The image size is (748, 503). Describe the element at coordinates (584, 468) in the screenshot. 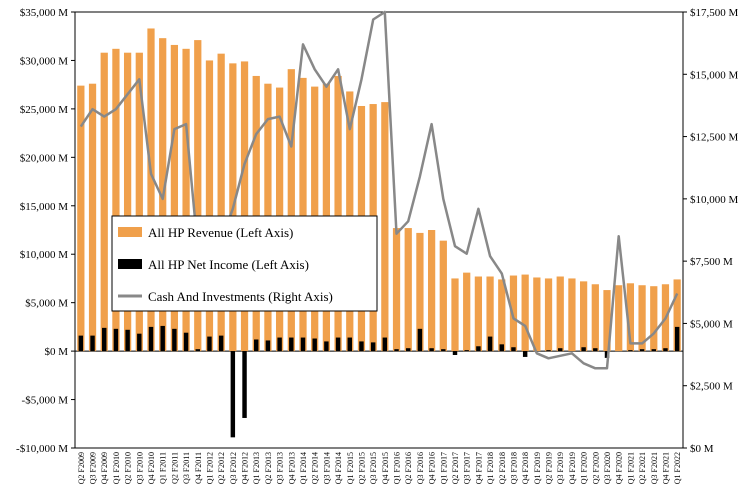

I see `x-tick-label: Q1 F2020` at that location.